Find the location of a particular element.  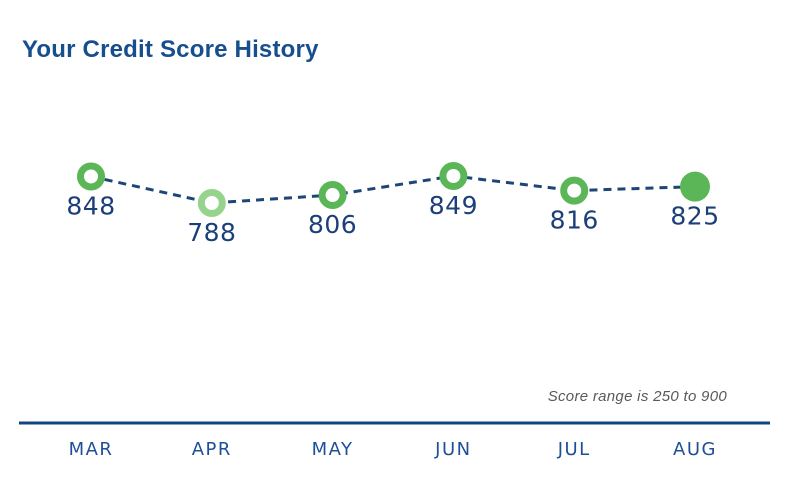

month-axis-labels: MAR APR MAY JUN JUL AUG is located at coordinates (393, 449).